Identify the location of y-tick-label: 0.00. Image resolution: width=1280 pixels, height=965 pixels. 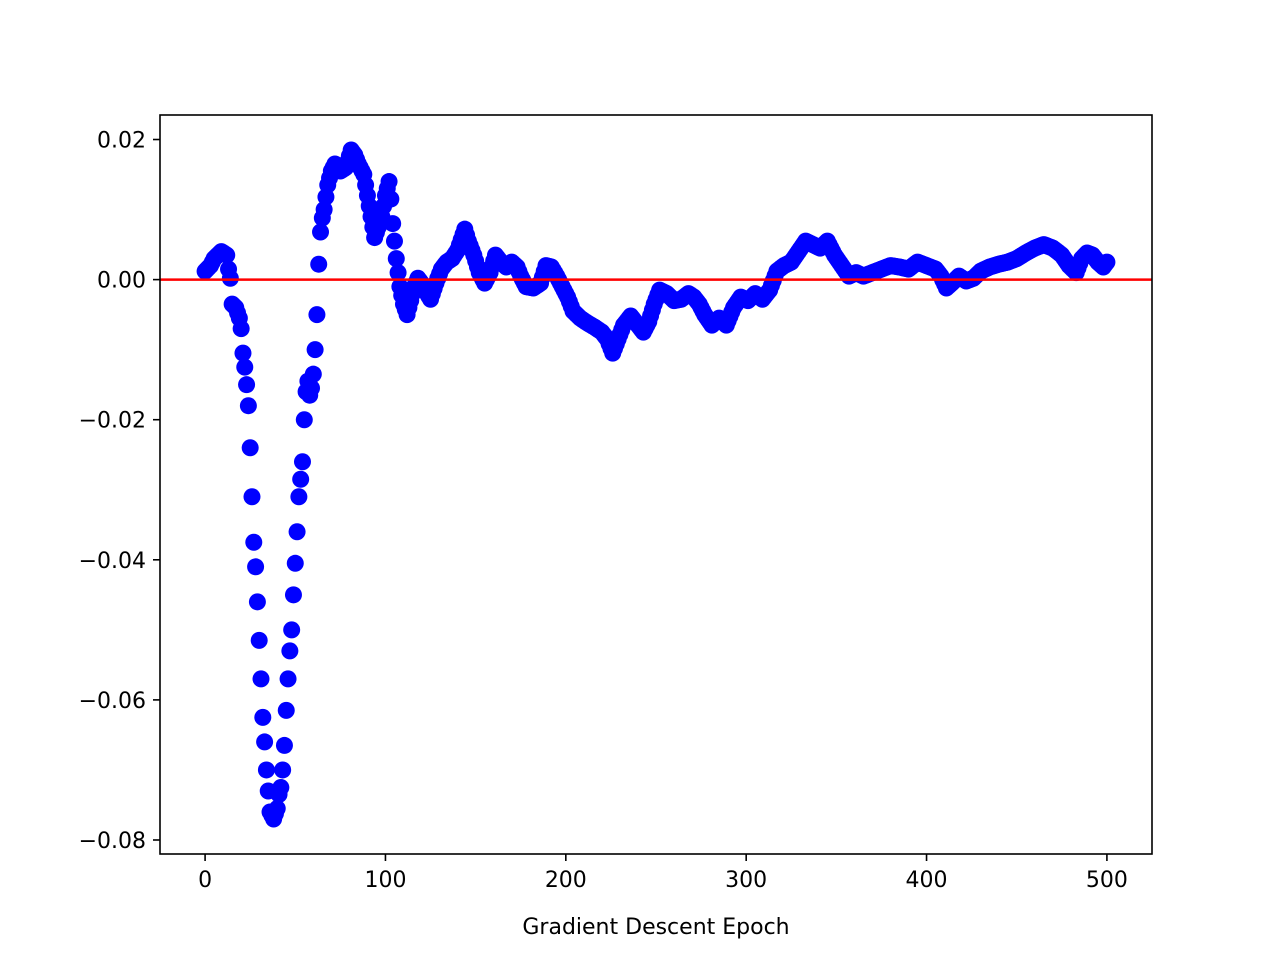
(121, 281).